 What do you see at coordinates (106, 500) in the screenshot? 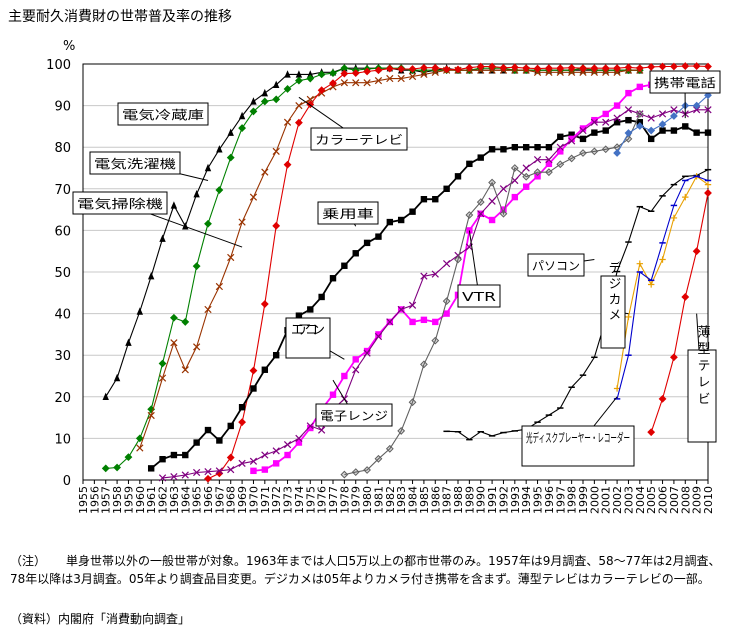
I see `x-tick-label: 1957` at bounding box center [106, 500].